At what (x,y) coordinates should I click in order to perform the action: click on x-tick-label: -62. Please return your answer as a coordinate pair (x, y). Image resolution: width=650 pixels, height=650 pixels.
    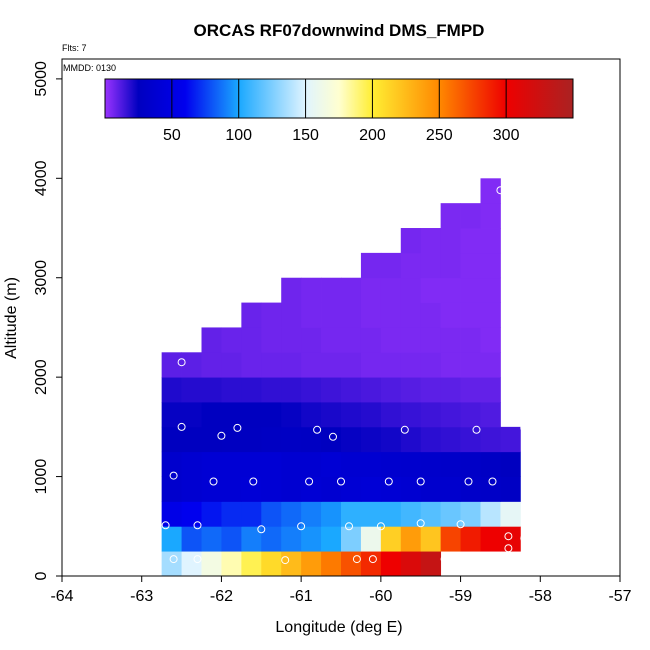
    Looking at the image, I should click on (221, 596).